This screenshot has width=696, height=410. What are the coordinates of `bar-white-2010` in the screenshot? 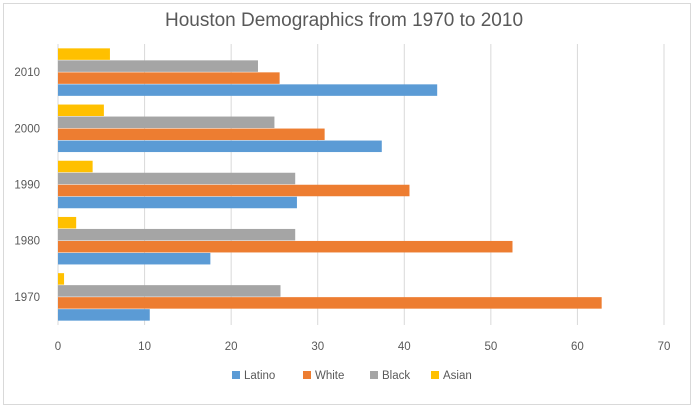 It's located at (169, 78).